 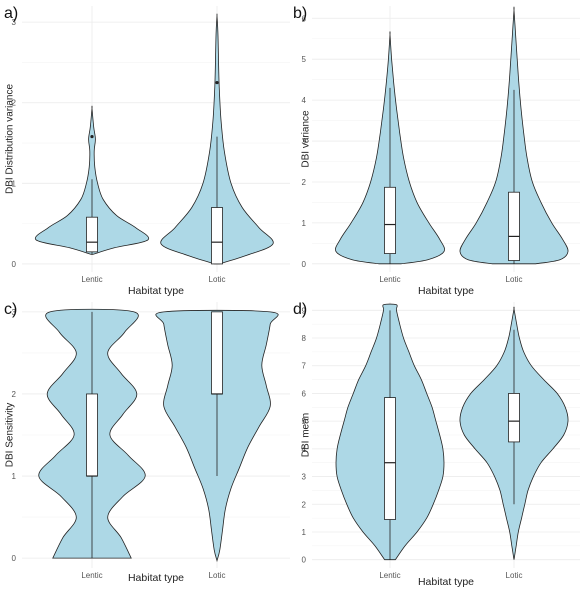 What do you see at coordinates (11, 13) in the screenshot?
I see `panel-label: a)` at bounding box center [11, 13].